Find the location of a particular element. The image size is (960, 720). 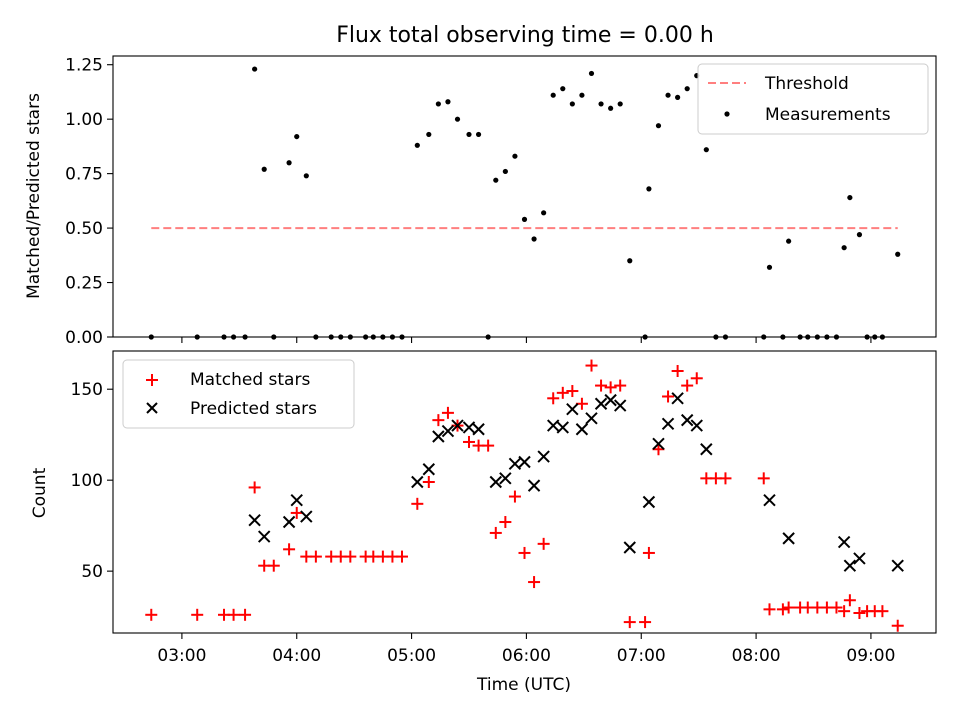

top-legend-box is located at coordinates (813, 99).